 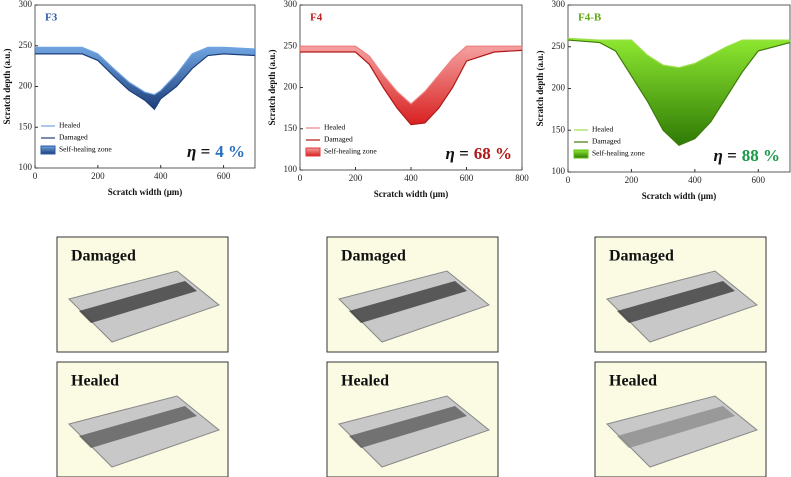 I want to click on healing-zone, so click(x=411, y=85).